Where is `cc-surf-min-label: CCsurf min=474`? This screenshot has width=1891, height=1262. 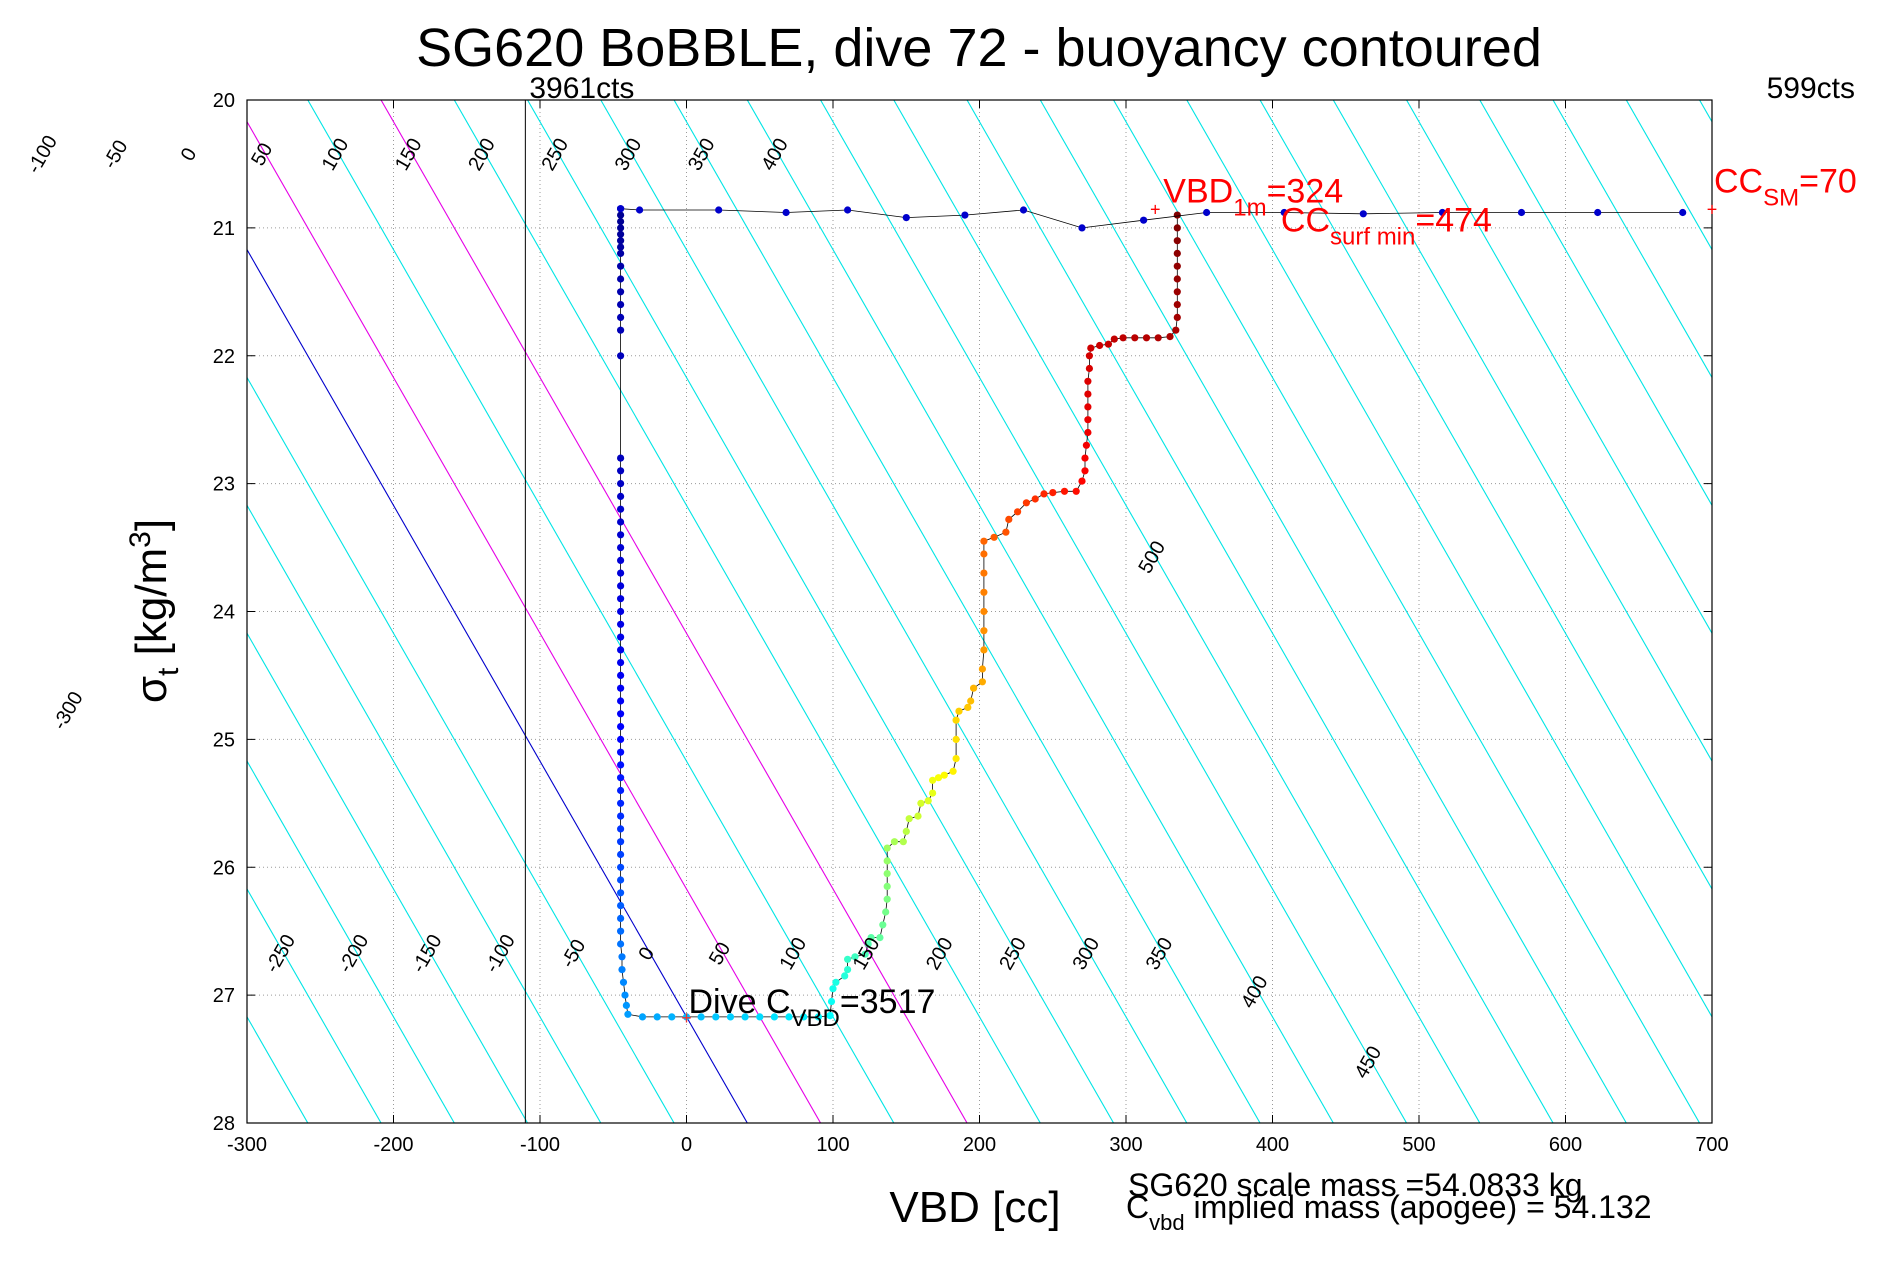 cc-surf-min-label: CCsurf min=474 is located at coordinates (1386, 226).